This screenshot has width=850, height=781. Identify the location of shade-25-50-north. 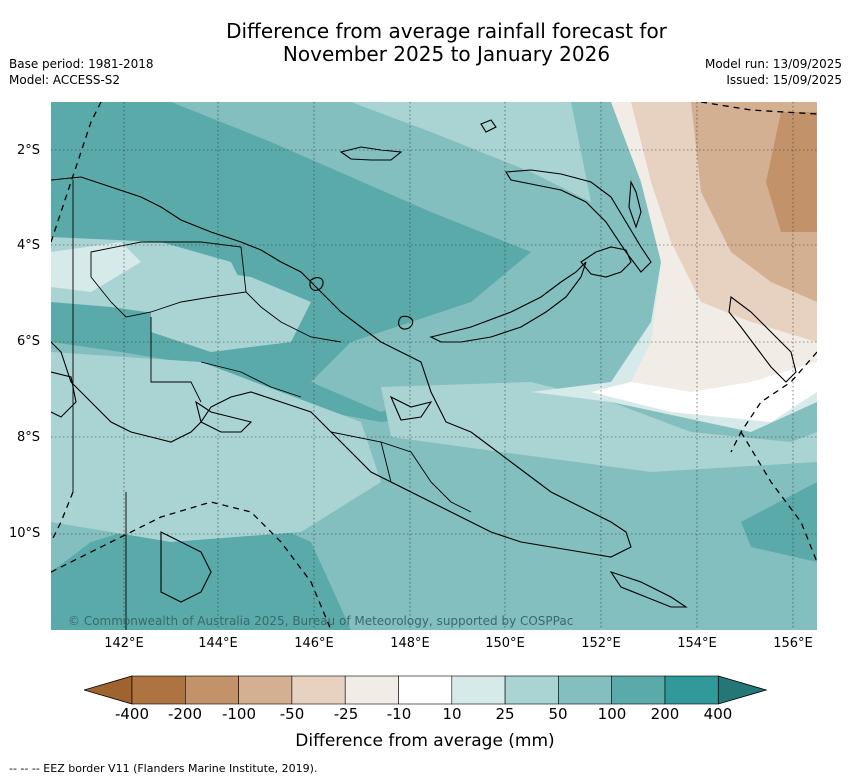
(471, 152).